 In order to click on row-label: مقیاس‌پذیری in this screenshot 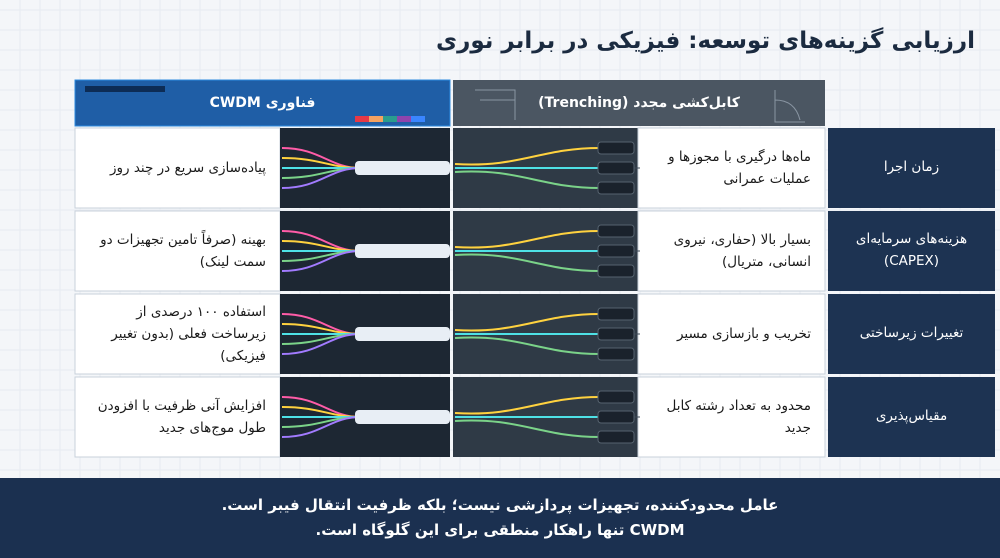, I will do `click(911, 416)`.